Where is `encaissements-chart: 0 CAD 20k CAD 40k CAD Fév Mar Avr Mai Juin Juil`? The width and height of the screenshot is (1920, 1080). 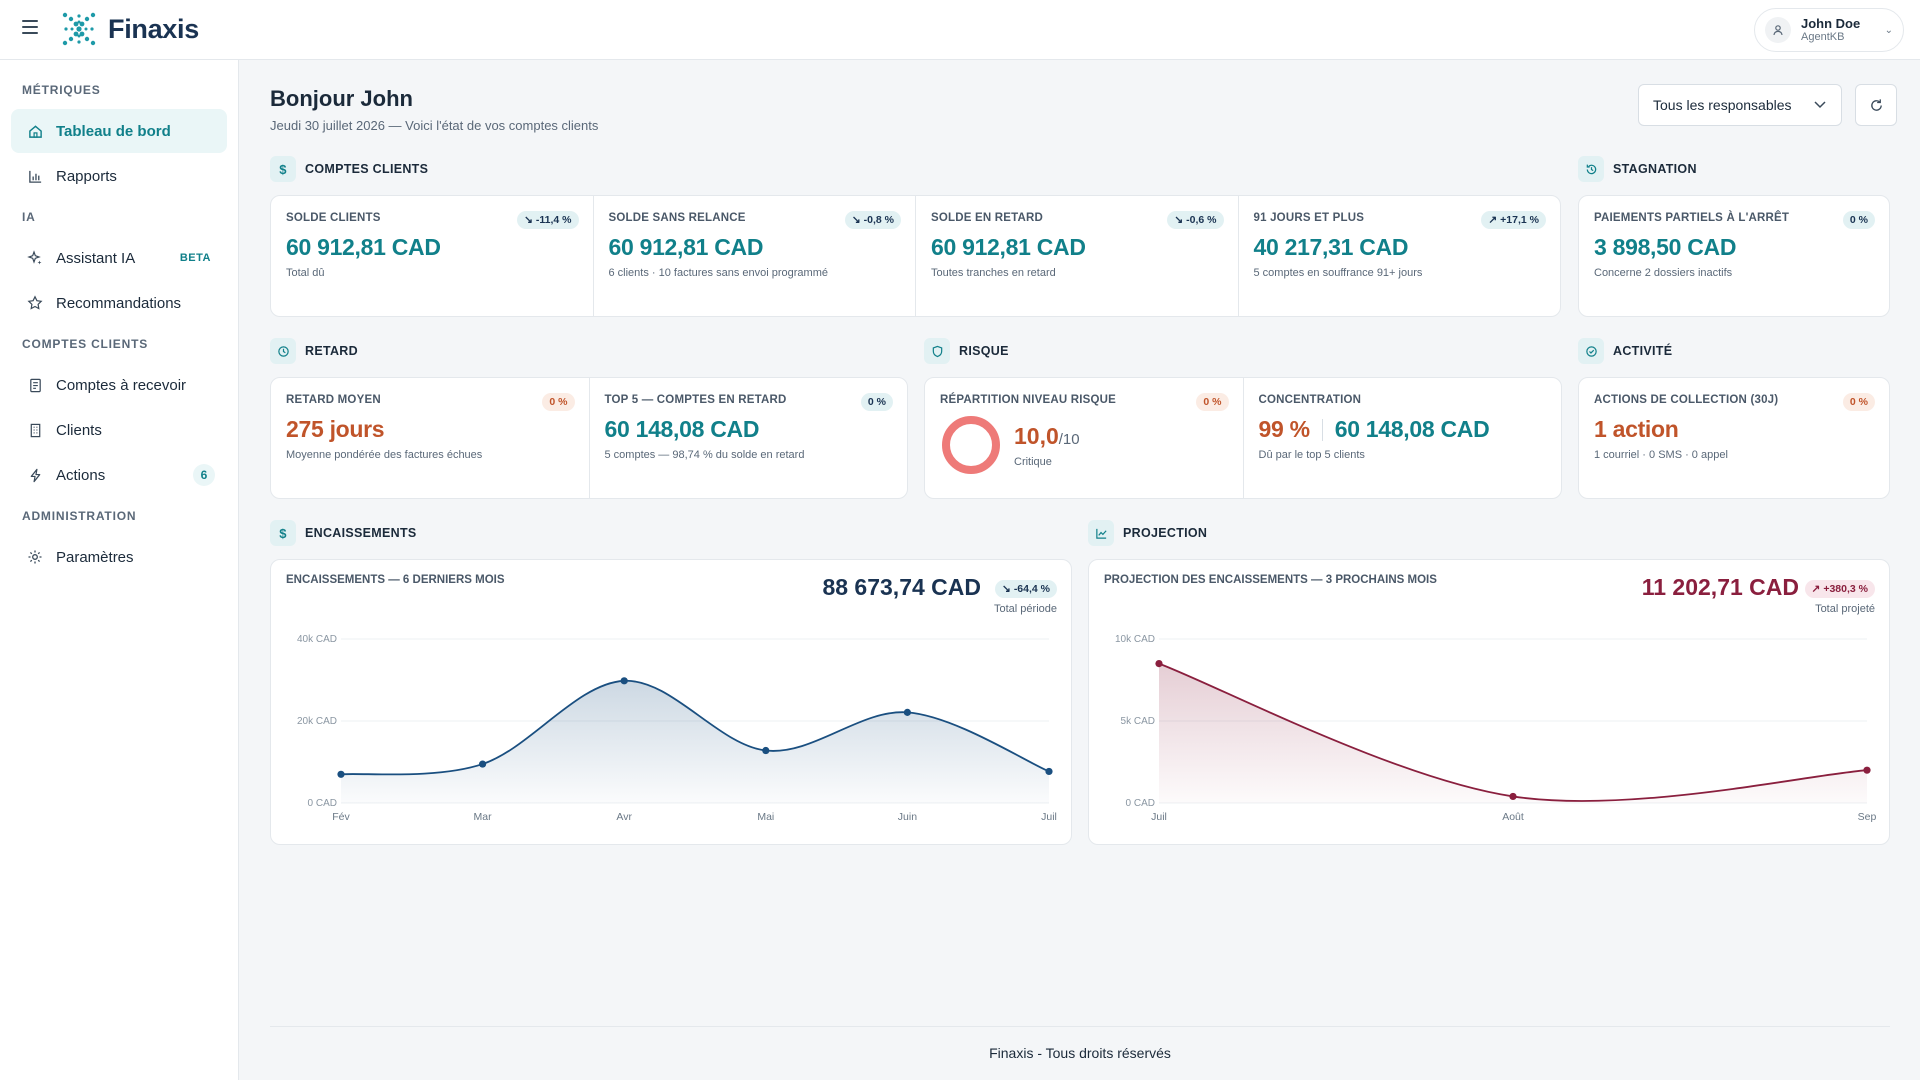 encaissements-chart: 0 CAD 20k CAD 40k CAD Fév Mar Avr Mai Juin Juil is located at coordinates (677, 728).